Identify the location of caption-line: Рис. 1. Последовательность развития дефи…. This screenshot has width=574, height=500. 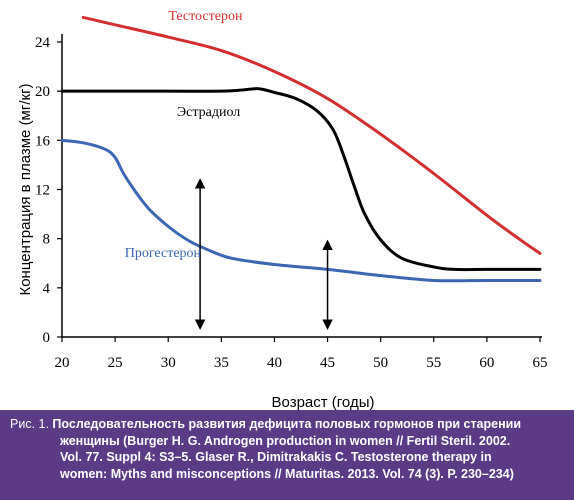
(287, 424).